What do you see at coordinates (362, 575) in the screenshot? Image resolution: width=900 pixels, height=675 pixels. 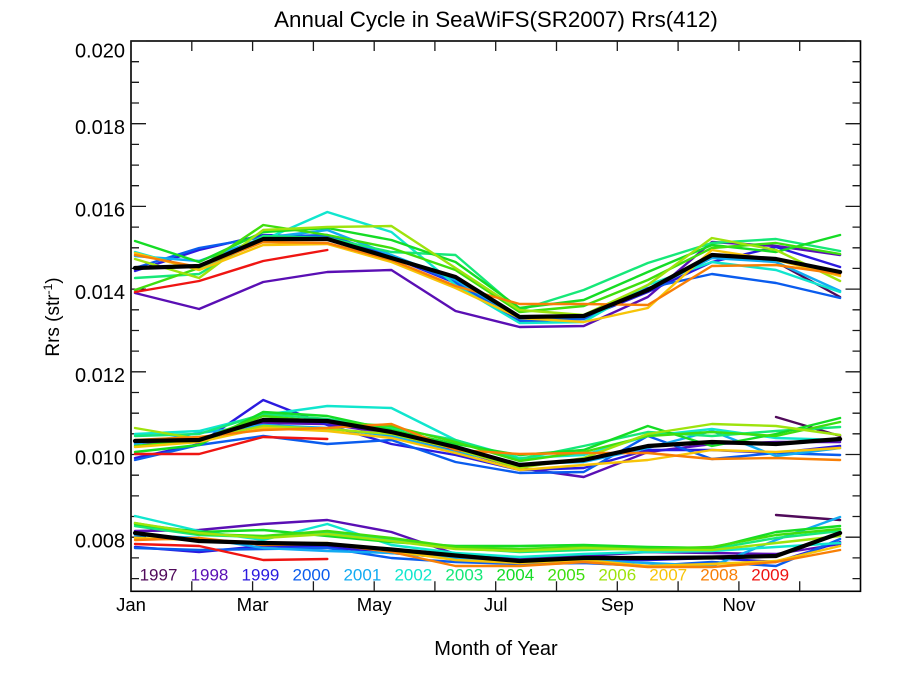 I see `svg-text: 2001` at bounding box center [362, 575].